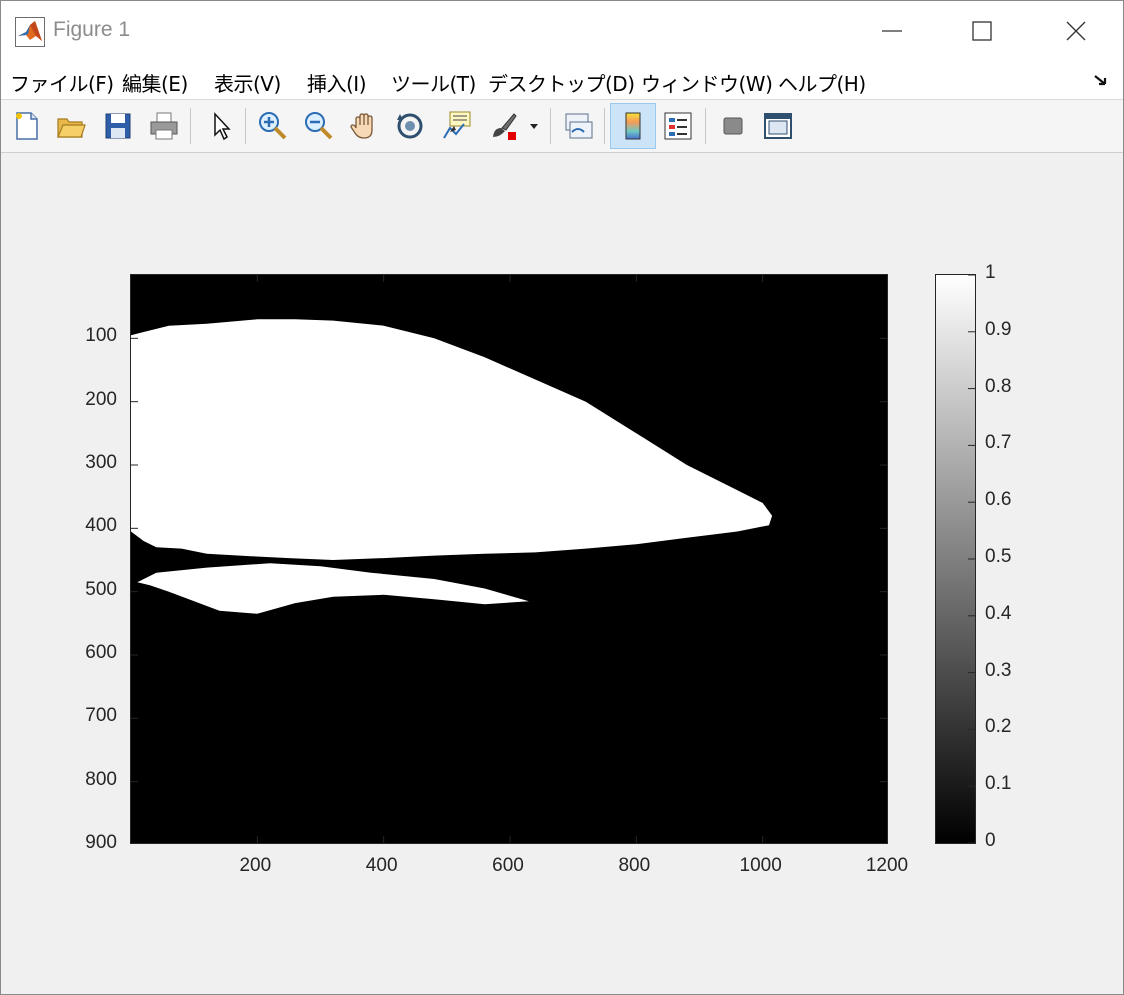 This screenshot has height=995, width=1124. I want to click on menu-file: ファイル(F), so click(62, 84).